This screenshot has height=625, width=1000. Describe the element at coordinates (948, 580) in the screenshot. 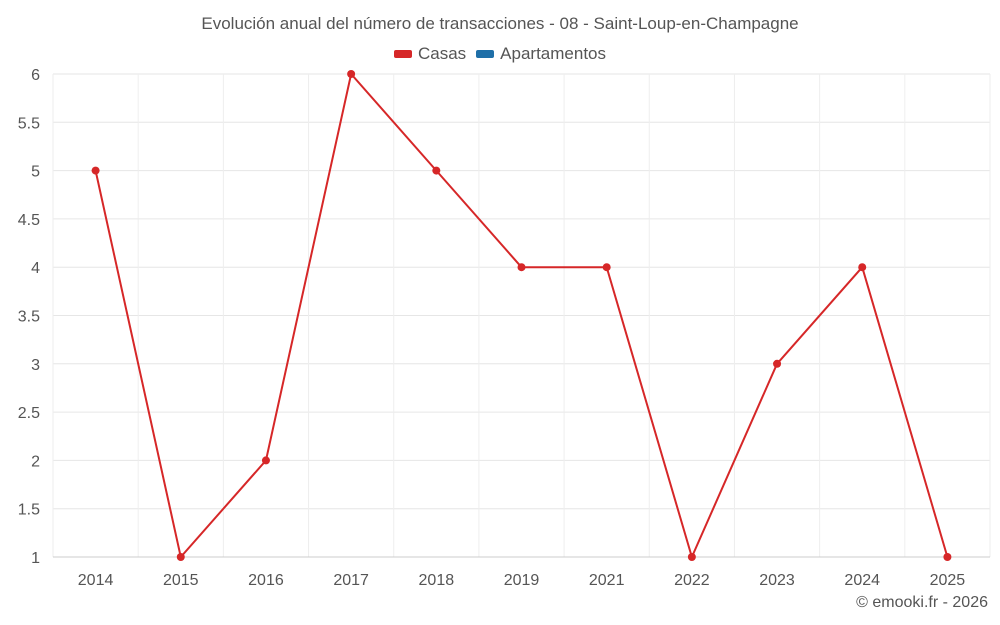

I see `x-tick-label: 2025` at that location.